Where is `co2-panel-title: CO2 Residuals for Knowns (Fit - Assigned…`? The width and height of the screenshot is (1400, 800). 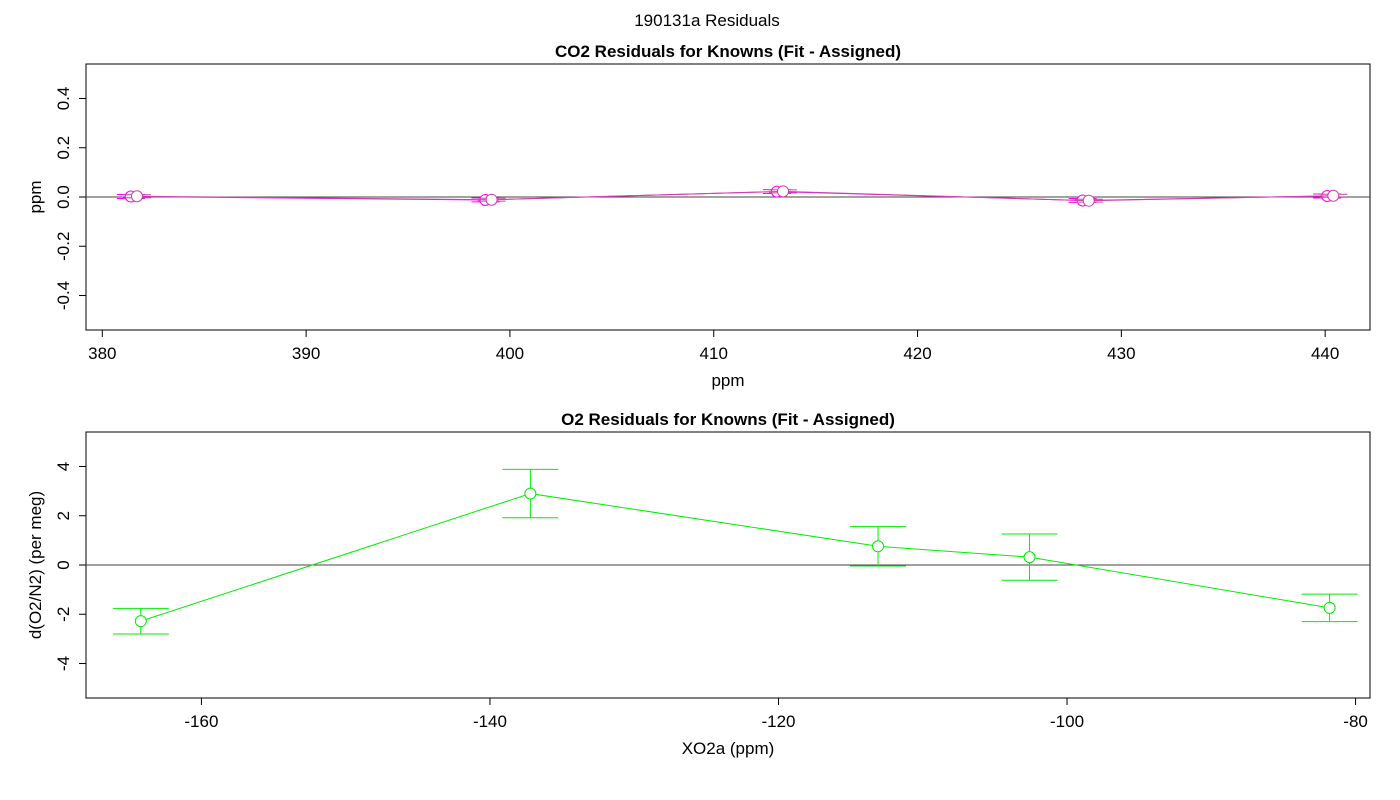
co2-panel-title: CO2 Residuals for Knowns (Fit - Assigned… is located at coordinates (728, 51).